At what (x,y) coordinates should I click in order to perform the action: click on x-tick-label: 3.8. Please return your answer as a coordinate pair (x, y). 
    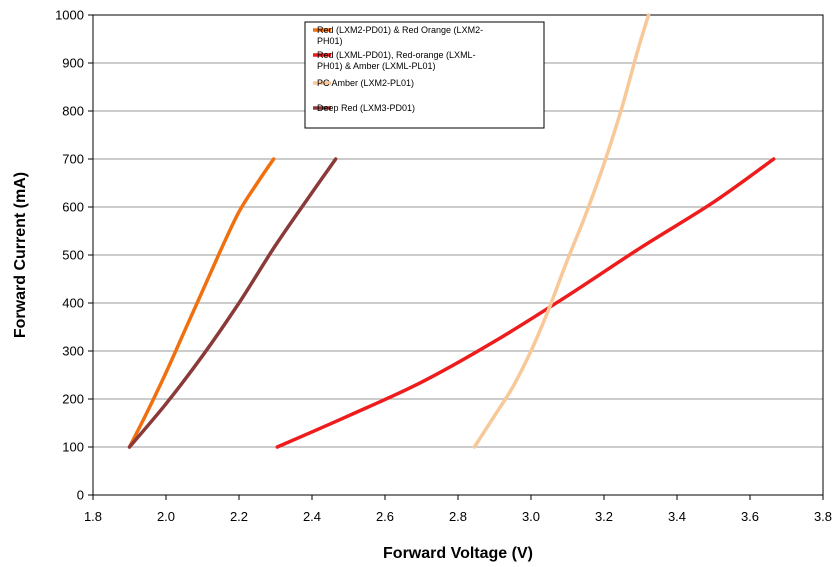
    Looking at the image, I should click on (823, 516).